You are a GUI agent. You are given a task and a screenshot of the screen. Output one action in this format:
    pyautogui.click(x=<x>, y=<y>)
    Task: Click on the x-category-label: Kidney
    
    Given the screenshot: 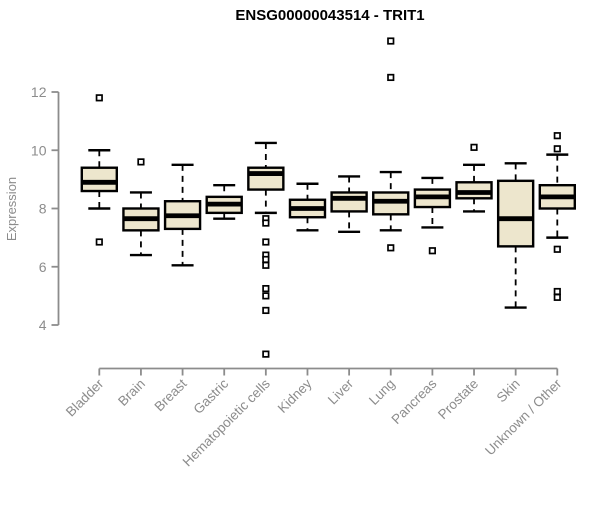 What is the action you would take?
    pyautogui.click(x=295, y=396)
    